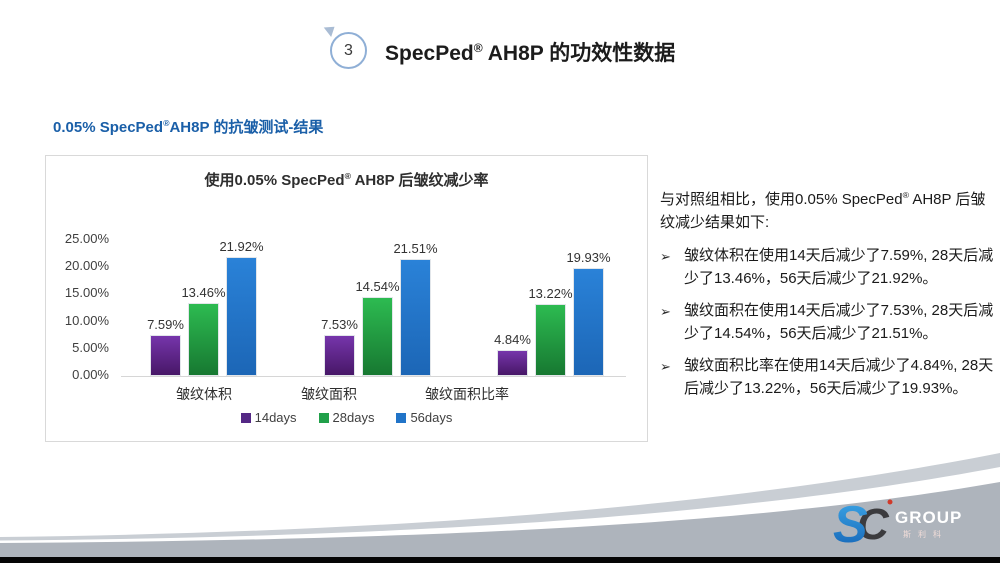  I want to click on category-label: 皱纹面积比率, so click(467, 394).